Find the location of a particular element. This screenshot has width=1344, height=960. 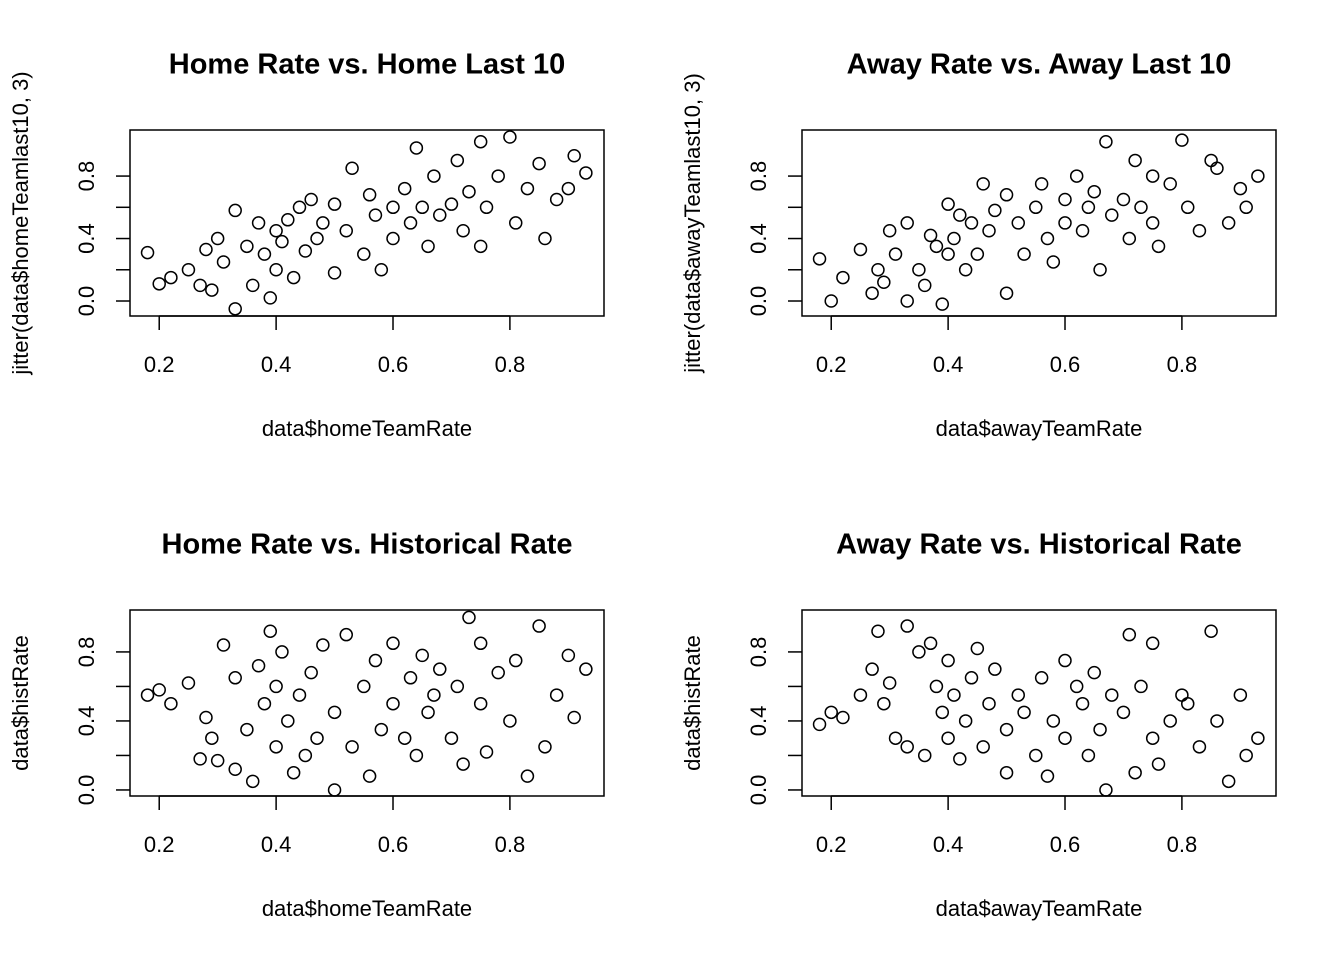

y-axis-label: data$histRate is located at coordinates (20, 703).